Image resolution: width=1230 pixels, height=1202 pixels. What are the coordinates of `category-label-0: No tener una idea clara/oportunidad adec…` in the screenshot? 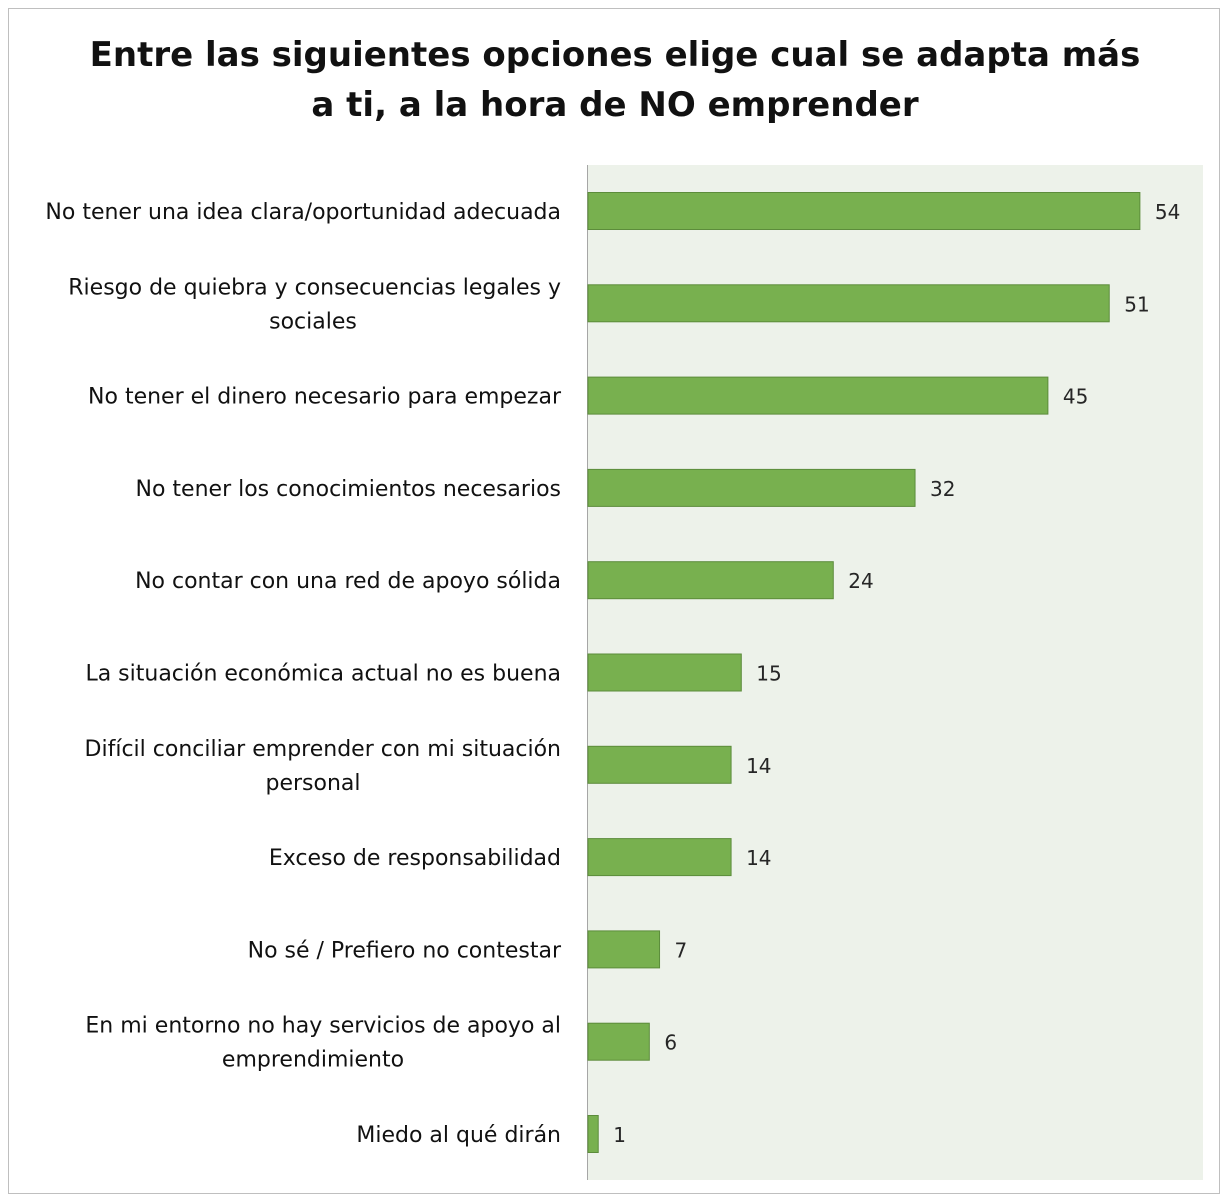 It's located at (303, 212).